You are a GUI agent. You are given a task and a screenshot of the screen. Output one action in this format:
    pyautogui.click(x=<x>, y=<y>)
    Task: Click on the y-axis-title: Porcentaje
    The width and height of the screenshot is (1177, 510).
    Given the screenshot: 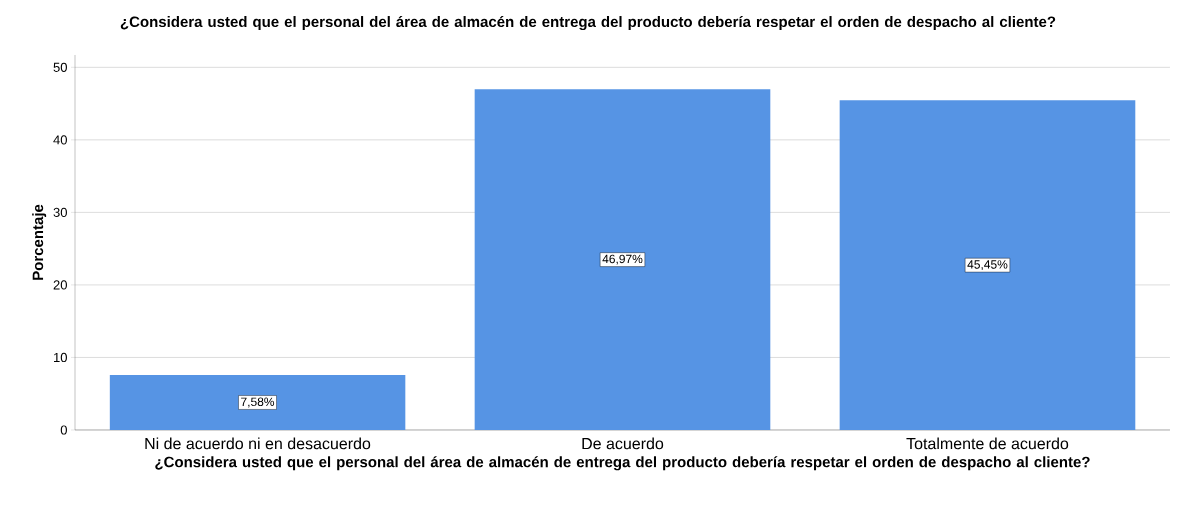 What is the action you would take?
    pyautogui.click(x=39, y=242)
    